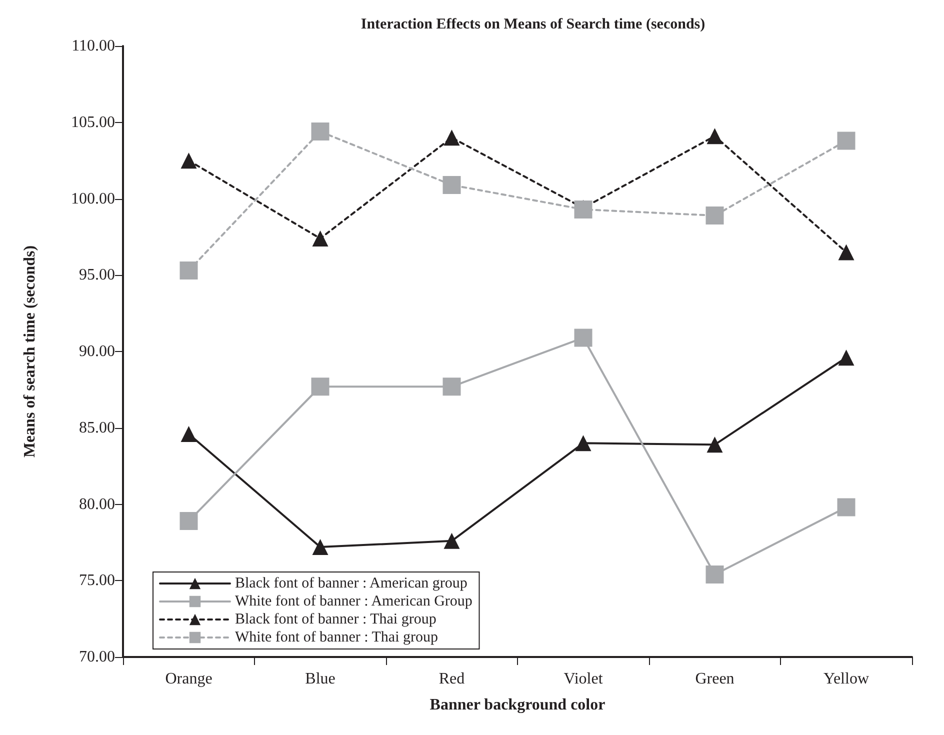 Image resolution: width=944 pixels, height=735 pixels. I want to click on legend-label: White font of banner : Thai group, so click(336, 638).